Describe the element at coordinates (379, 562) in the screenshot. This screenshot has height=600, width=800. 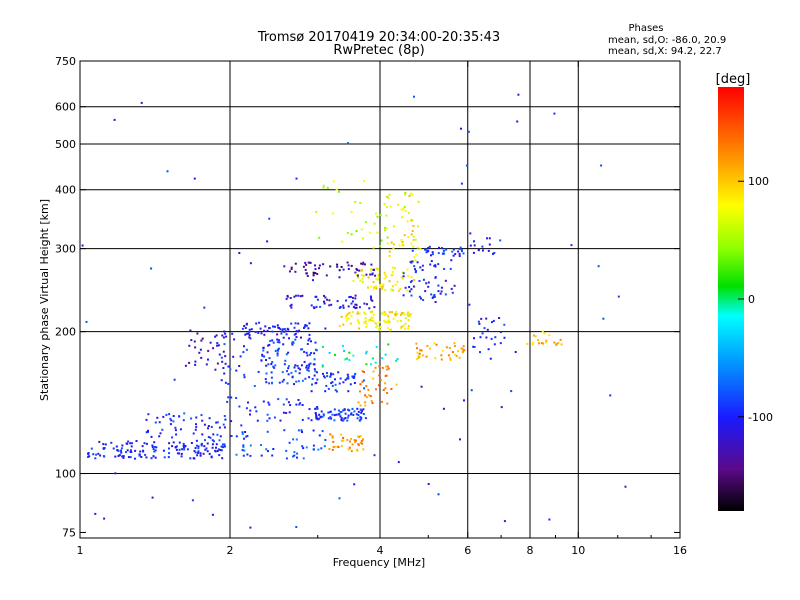
I see `x-axis-label: Frequency [MHz]` at that location.